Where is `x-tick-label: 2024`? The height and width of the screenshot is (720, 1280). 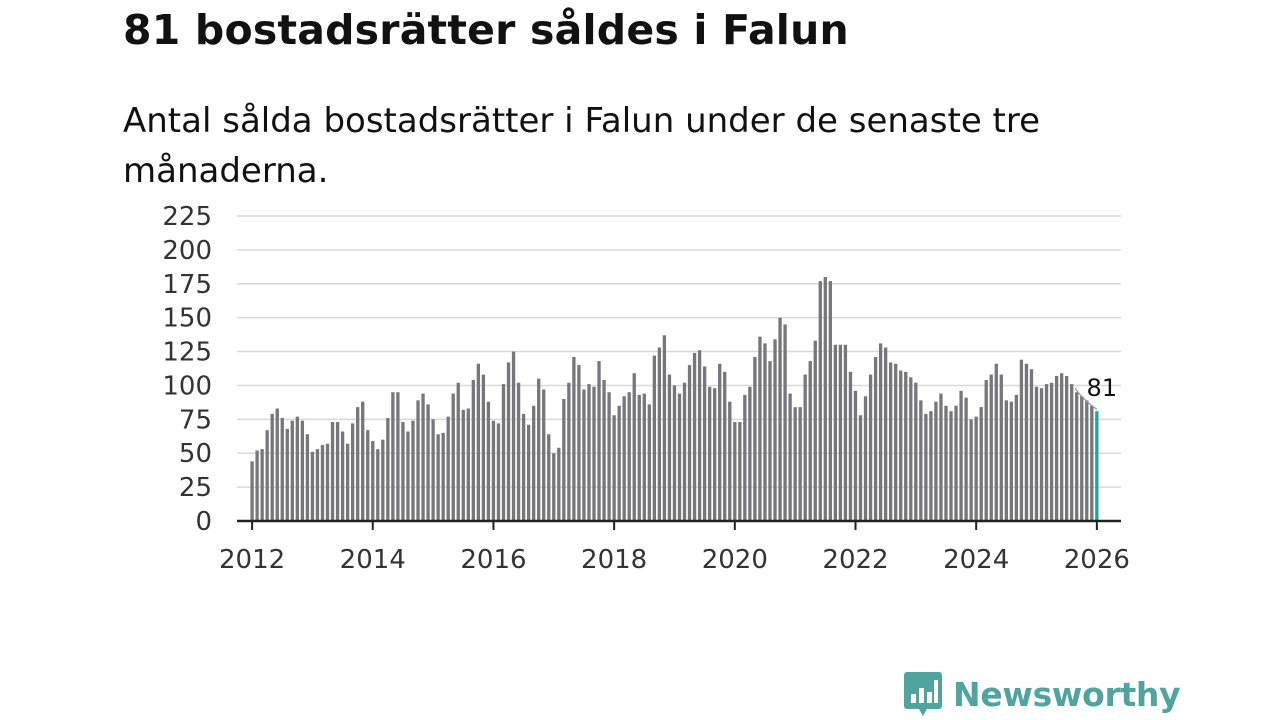
x-tick-label: 2024 is located at coordinates (976, 560).